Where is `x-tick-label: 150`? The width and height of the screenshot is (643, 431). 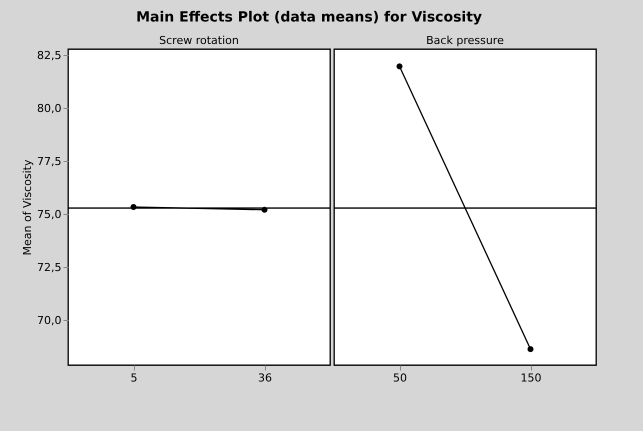
x-tick-label: 150 is located at coordinates (531, 378).